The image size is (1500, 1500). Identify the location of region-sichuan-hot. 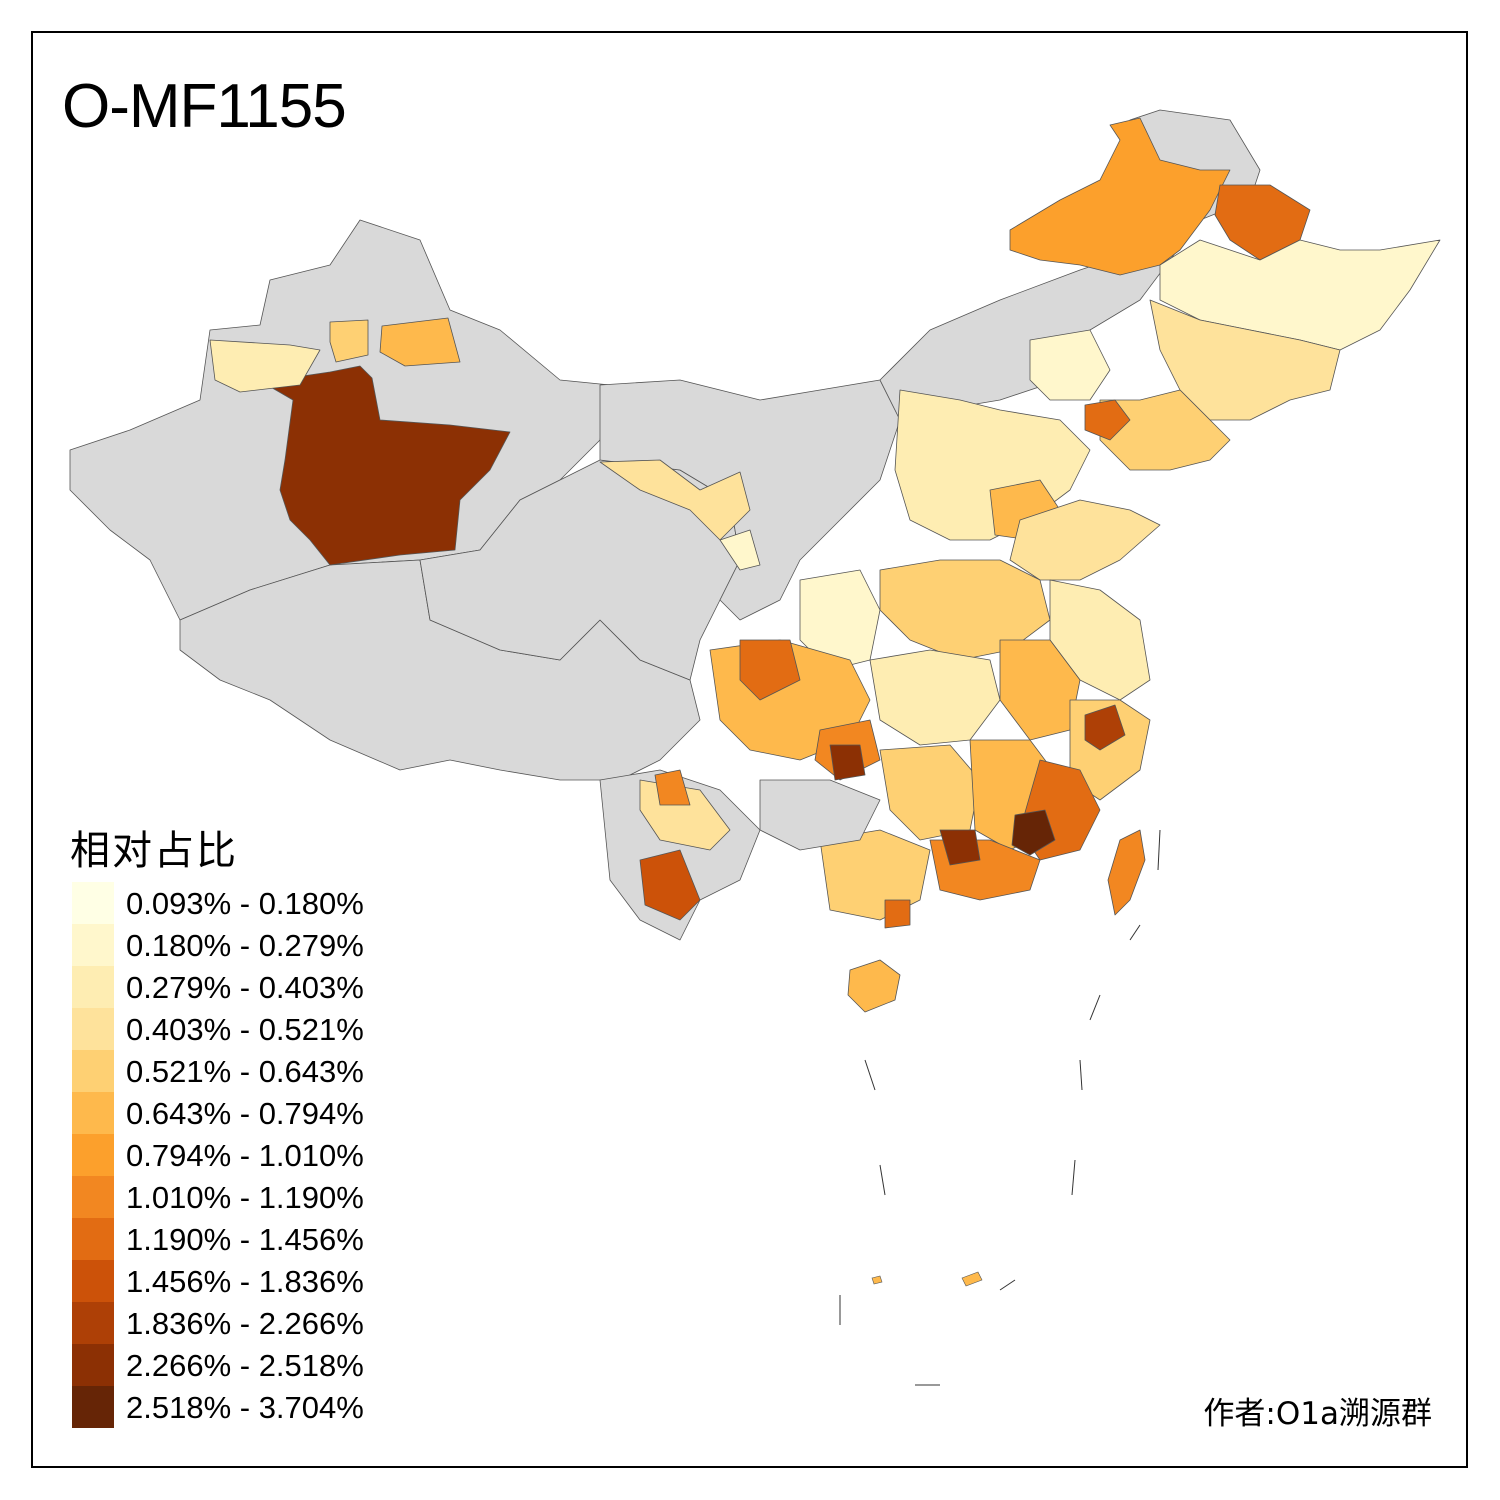
(770, 670).